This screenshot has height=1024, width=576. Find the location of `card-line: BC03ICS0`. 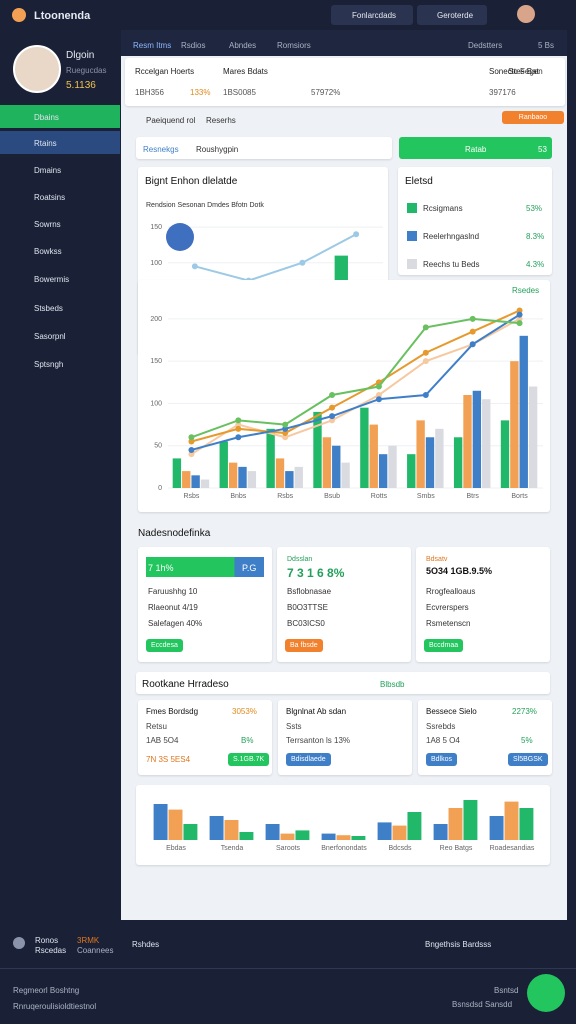

card-line: BC03ICS0 is located at coordinates (306, 623).